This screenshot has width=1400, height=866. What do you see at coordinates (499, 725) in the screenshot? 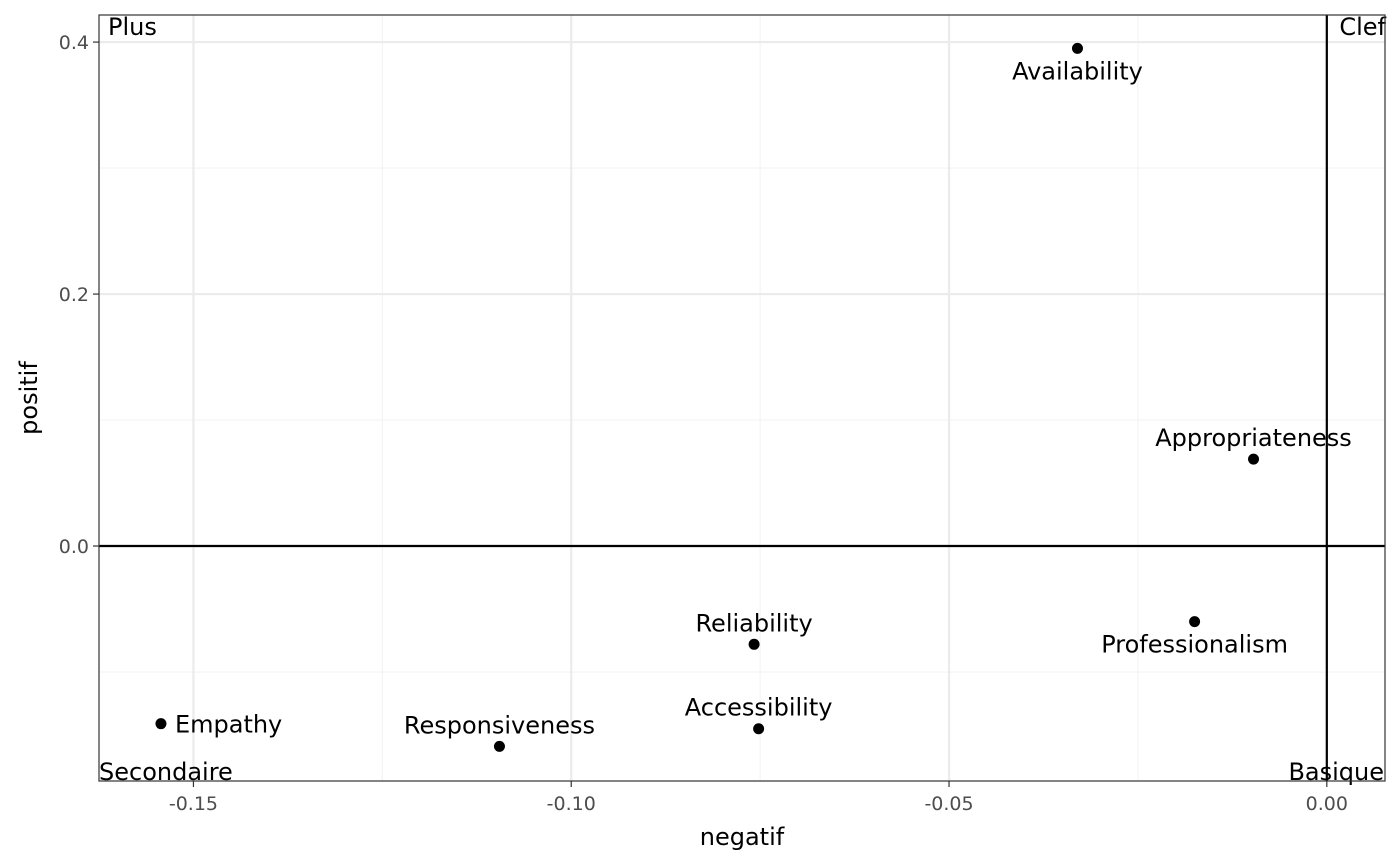
I see `point-label: Responsiveness` at bounding box center [499, 725].